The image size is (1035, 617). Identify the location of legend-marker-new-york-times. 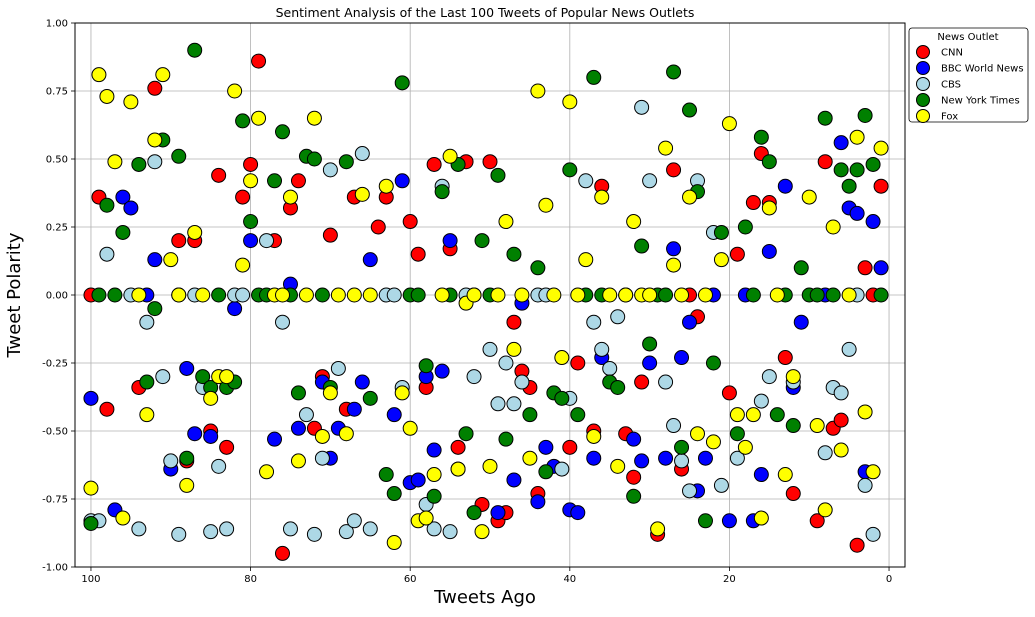
(923, 100).